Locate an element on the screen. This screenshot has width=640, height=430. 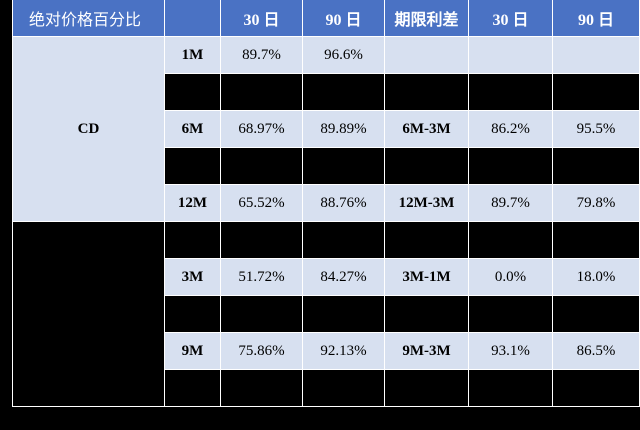
spread-90d-cell: 86.5% is located at coordinates (596, 351).